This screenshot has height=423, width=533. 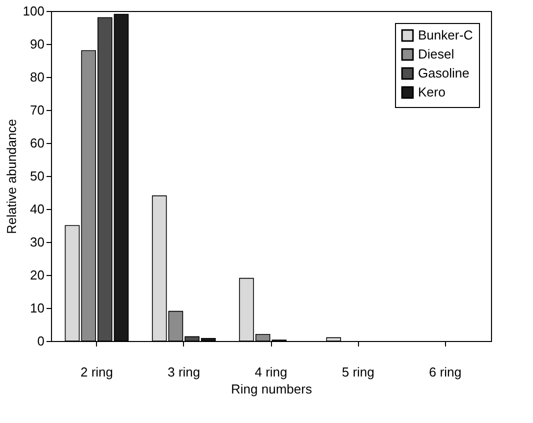 I want to click on legend-label: Kero, so click(x=432, y=92).